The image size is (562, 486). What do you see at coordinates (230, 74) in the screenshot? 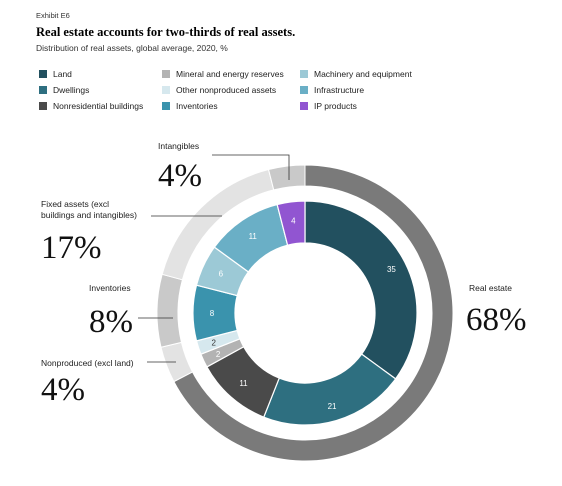
I see `legend-label: Mineral and energy reserves` at bounding box center [230, 74].